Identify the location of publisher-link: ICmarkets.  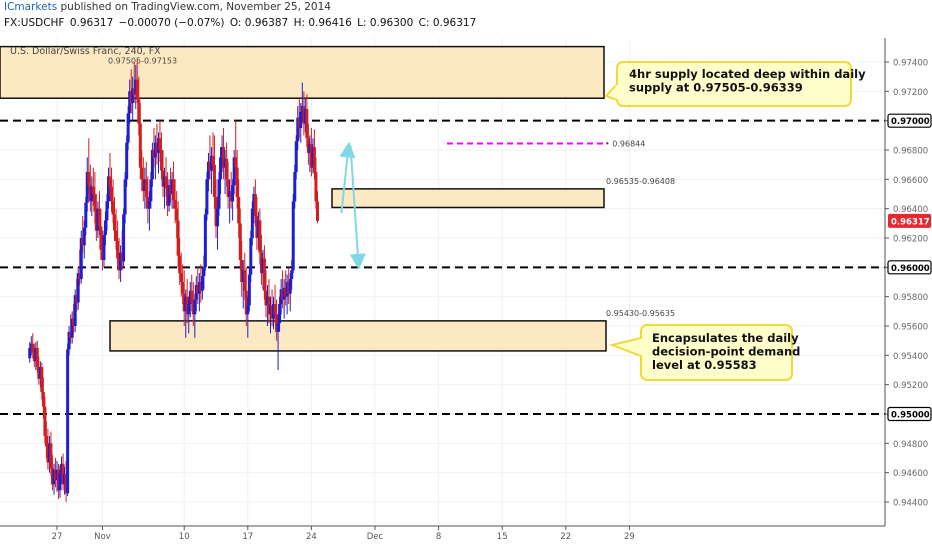
(31, 7).